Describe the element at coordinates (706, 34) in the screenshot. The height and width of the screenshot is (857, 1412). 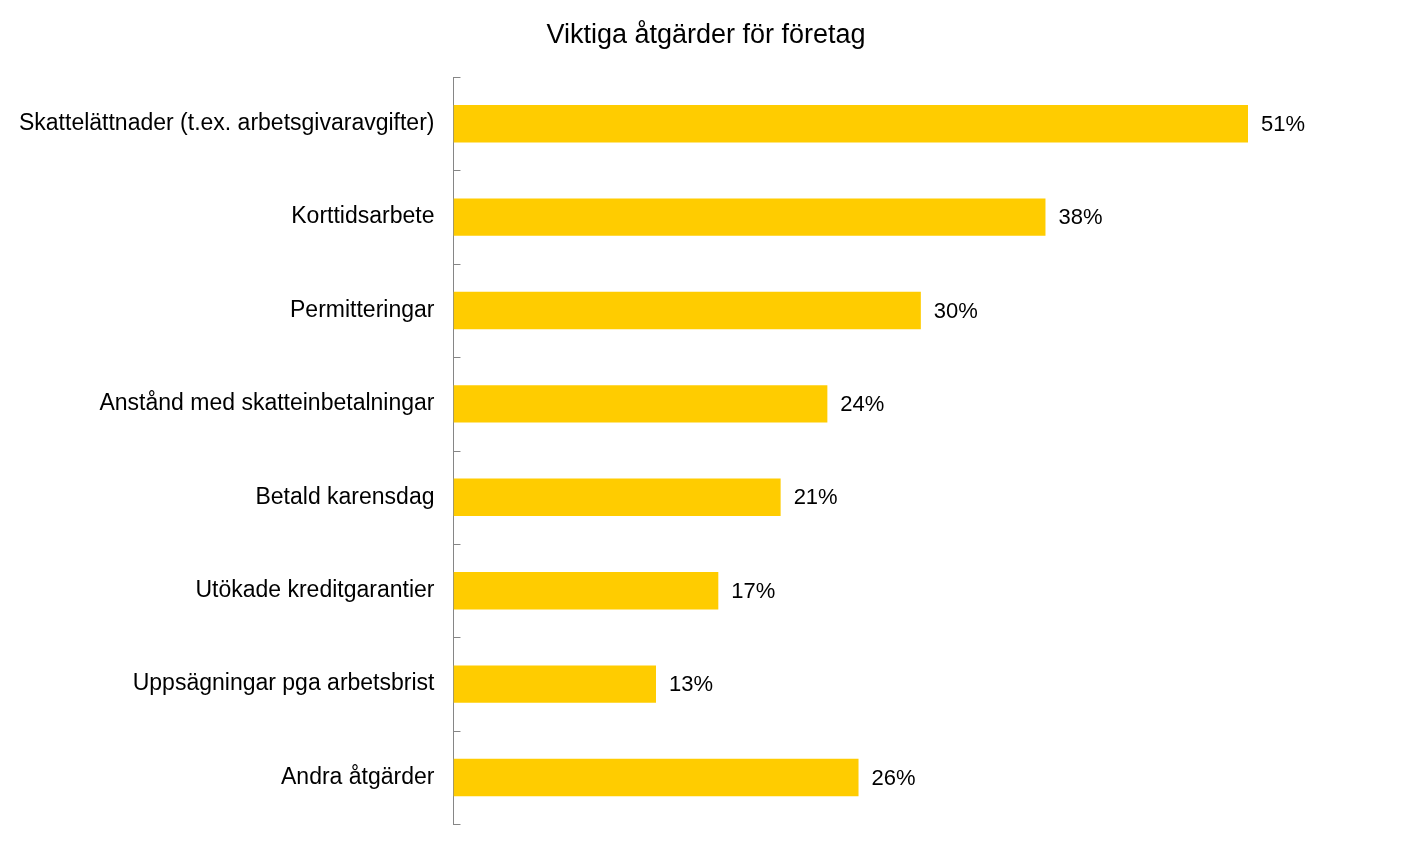
I see `chart-title: Viktiga åtgärder för företag` at that location.